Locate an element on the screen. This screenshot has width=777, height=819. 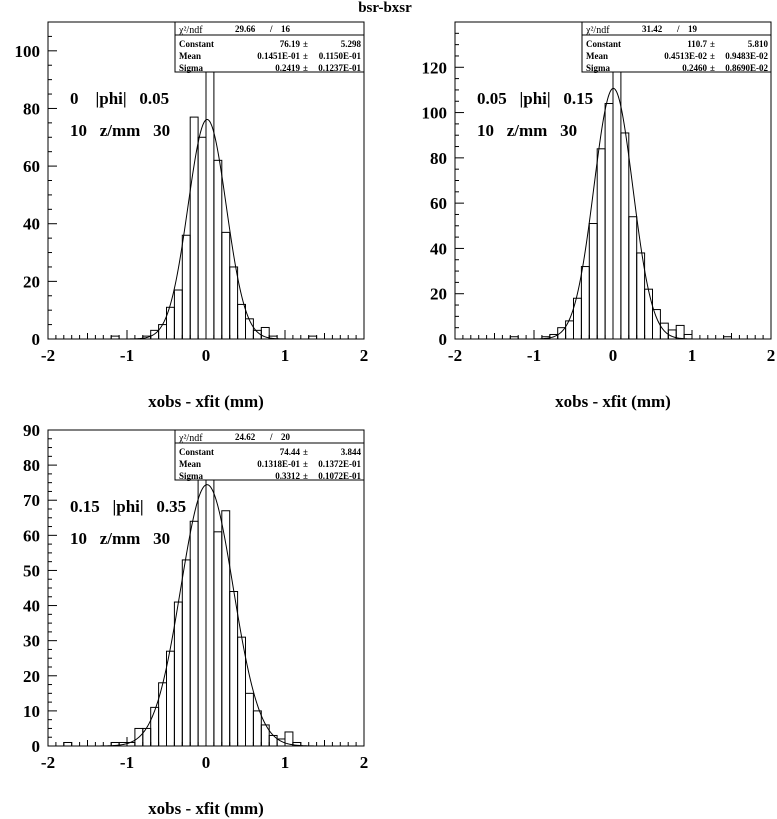
y-tick-label: 50 is located at coordinates (31, 570).